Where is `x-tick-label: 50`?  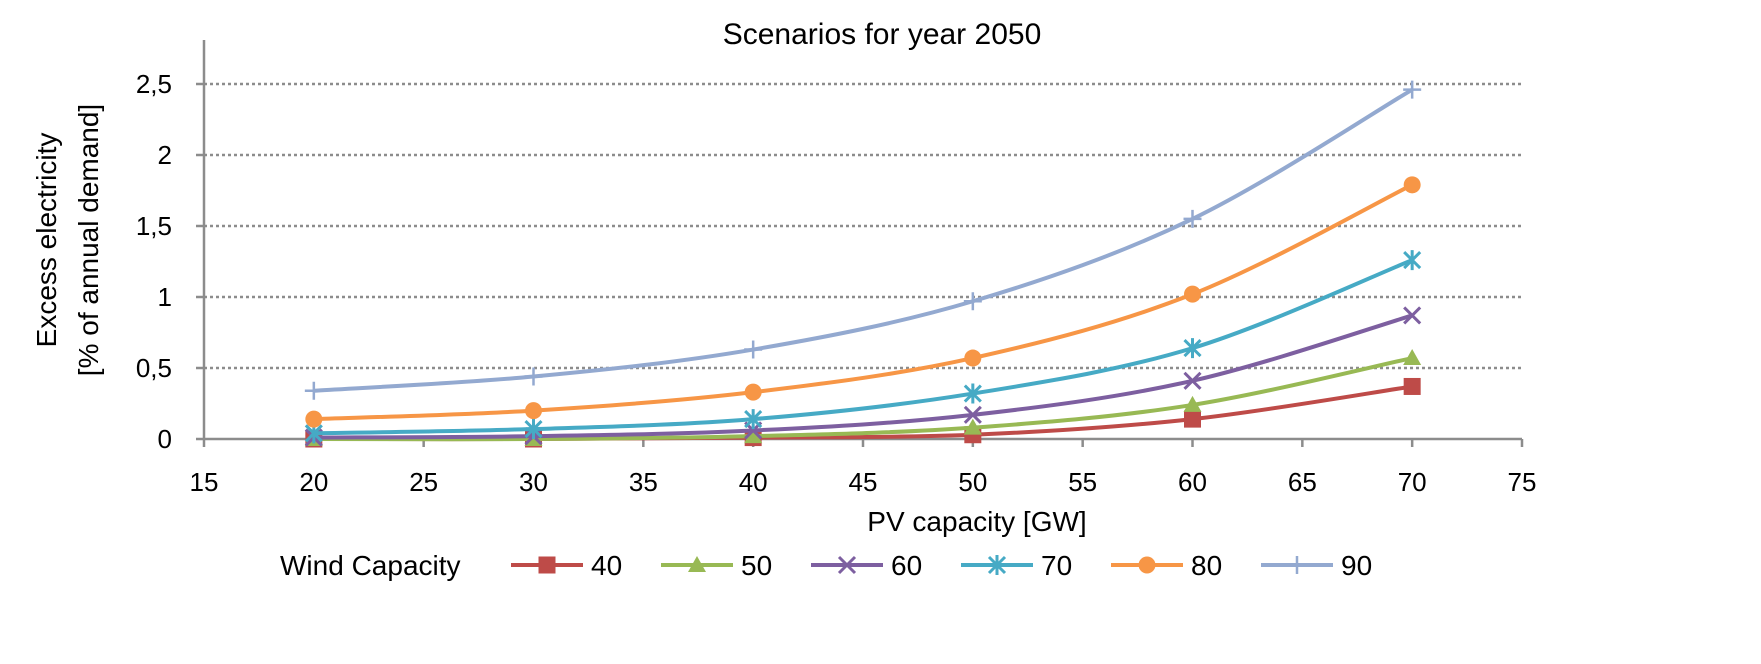 x-tick-label: 50 is located at coordinates (972, 482).